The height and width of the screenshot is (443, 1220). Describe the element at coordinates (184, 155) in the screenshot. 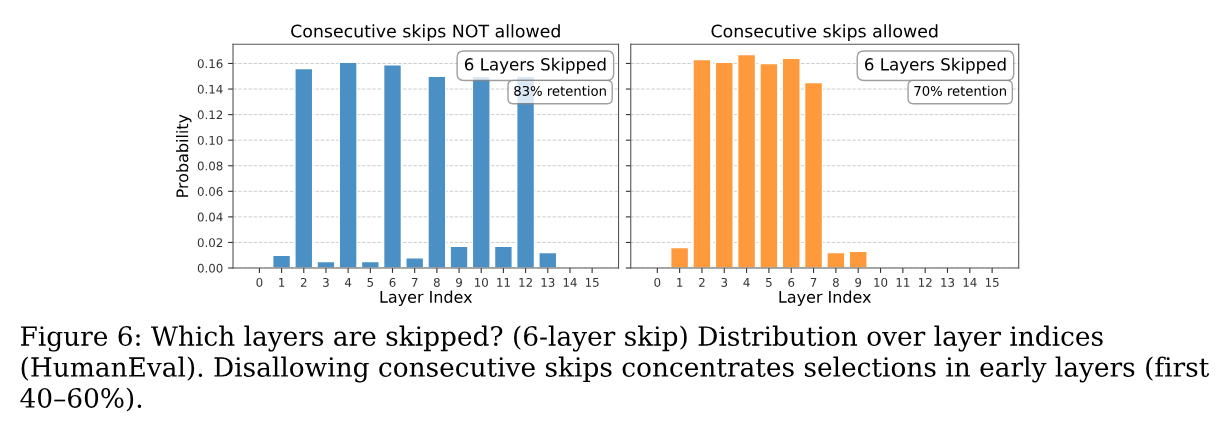

I see `y-axis-title: Probability` at that location.